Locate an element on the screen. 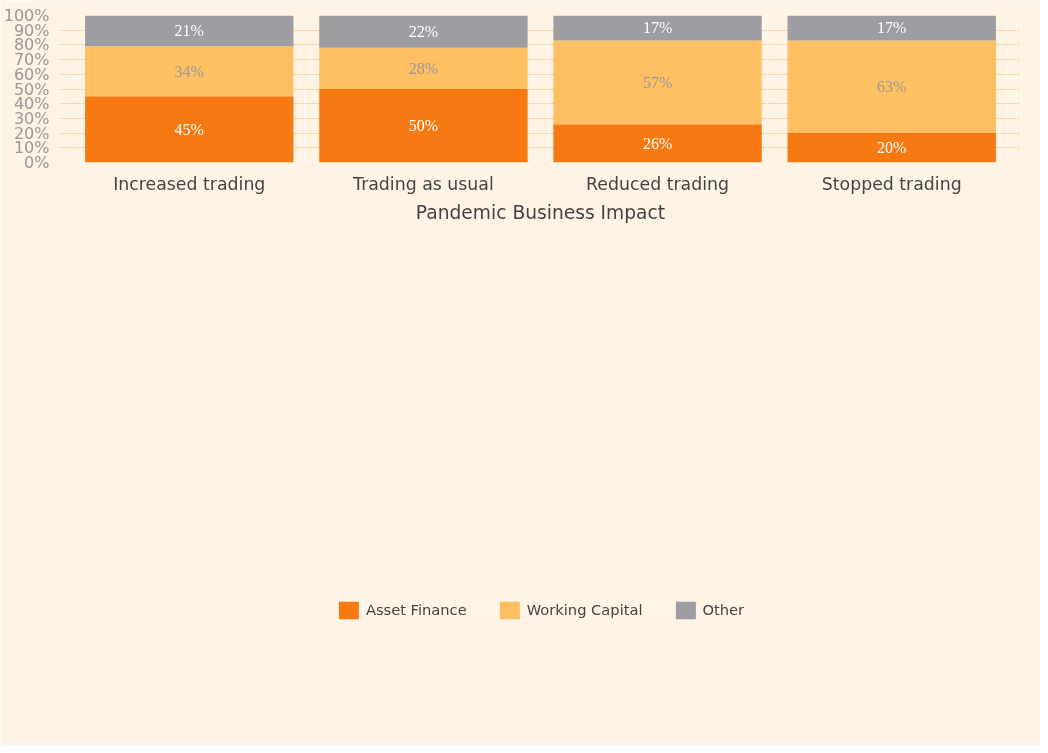 The height and width of the screenshot is (753, 1048). data-label: 28% is located at coordinates (423, 68).